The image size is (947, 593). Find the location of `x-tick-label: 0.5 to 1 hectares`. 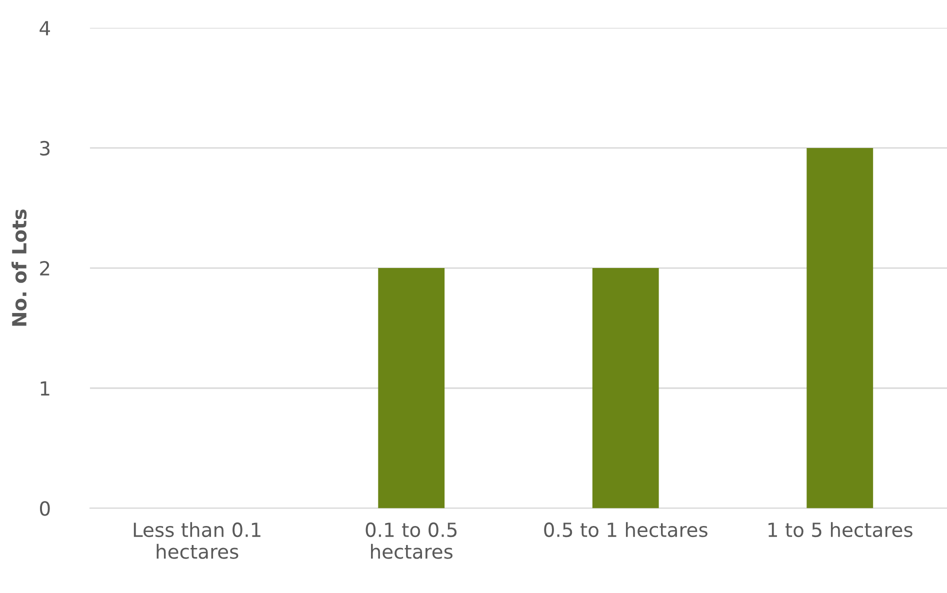

x-tick-label: 0.5 to 1 hectares is located at coordinates (626, 530).